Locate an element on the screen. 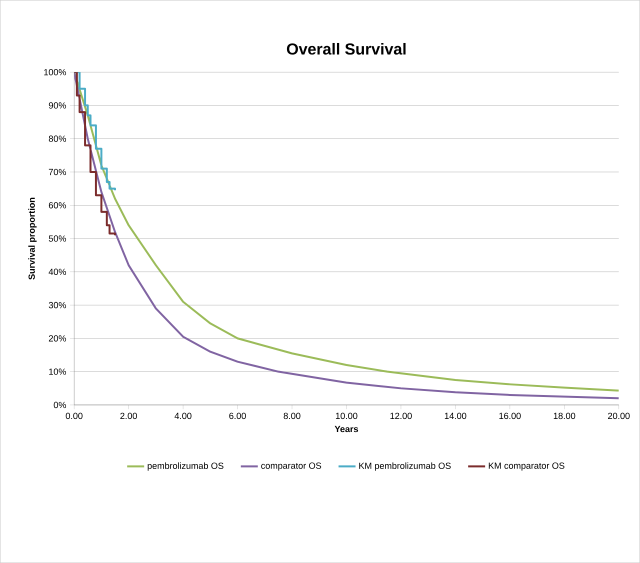 This screenshot has width=640, height=563. y-tick-label: 60% is located at coordinates (57, 205).